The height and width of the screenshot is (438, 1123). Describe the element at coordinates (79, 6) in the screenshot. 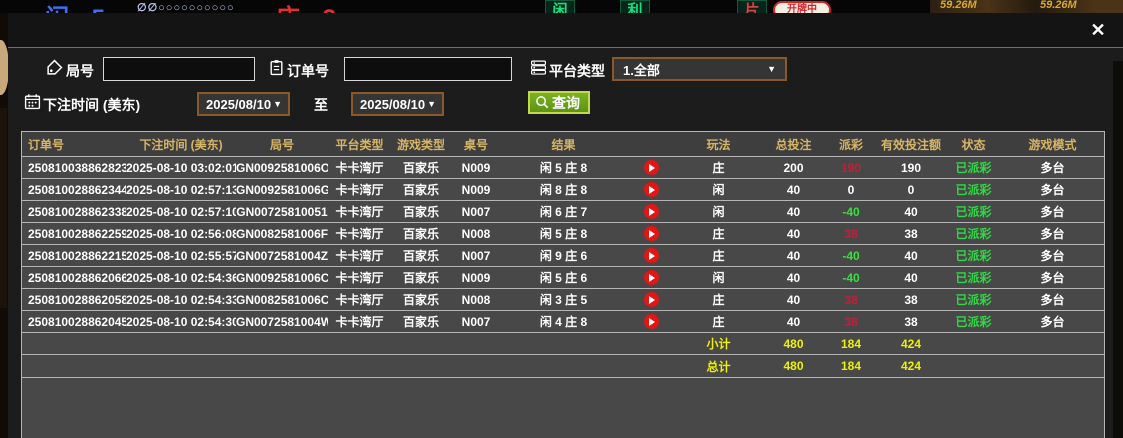

I see `background-player-score: 闲 5` at that location.